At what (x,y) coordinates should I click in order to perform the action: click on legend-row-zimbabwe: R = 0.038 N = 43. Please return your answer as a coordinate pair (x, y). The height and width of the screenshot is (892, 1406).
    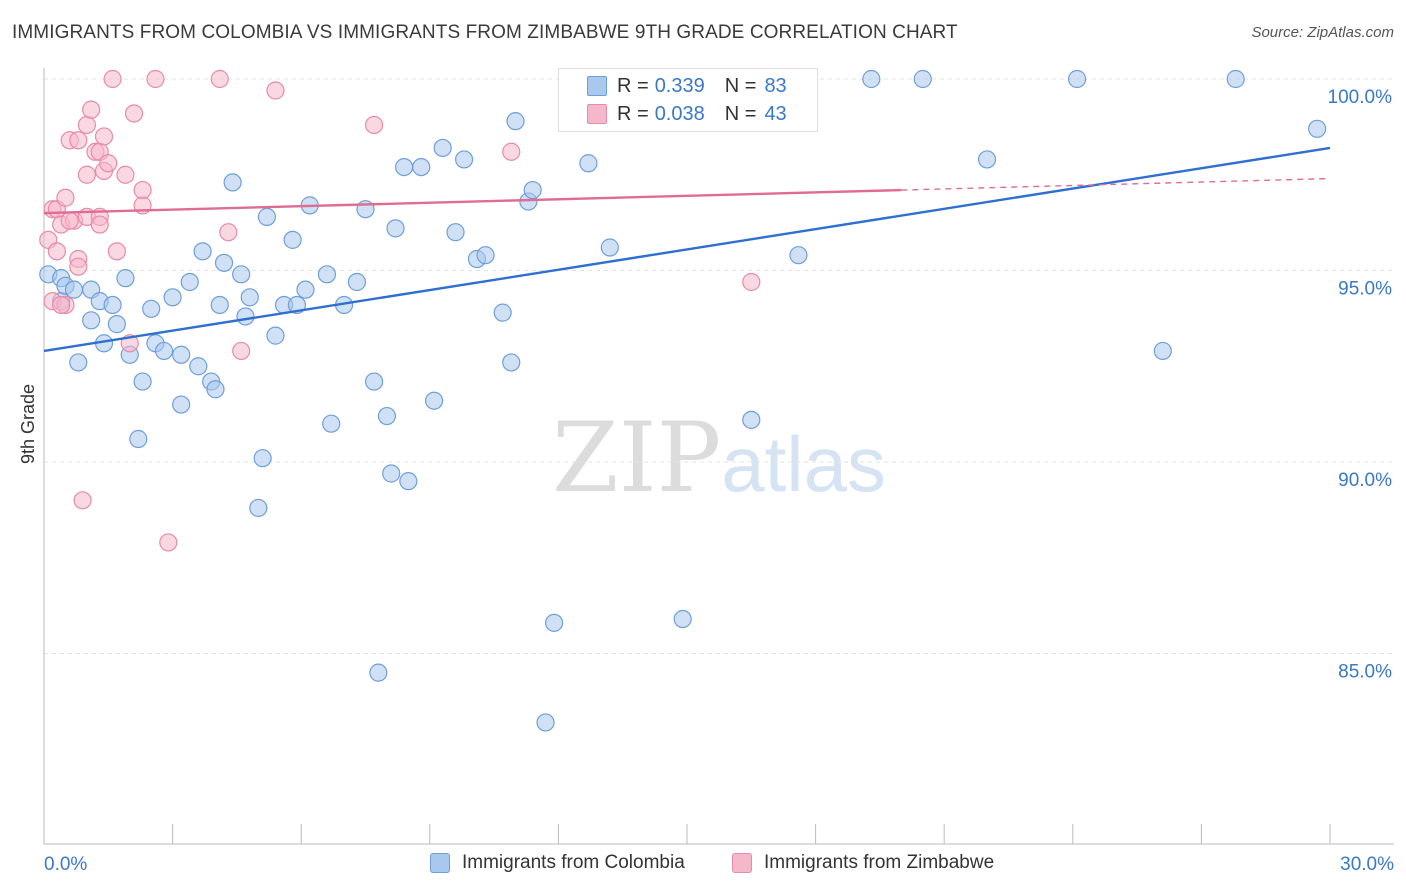
    Looking at the image, I should click on (673, 114).